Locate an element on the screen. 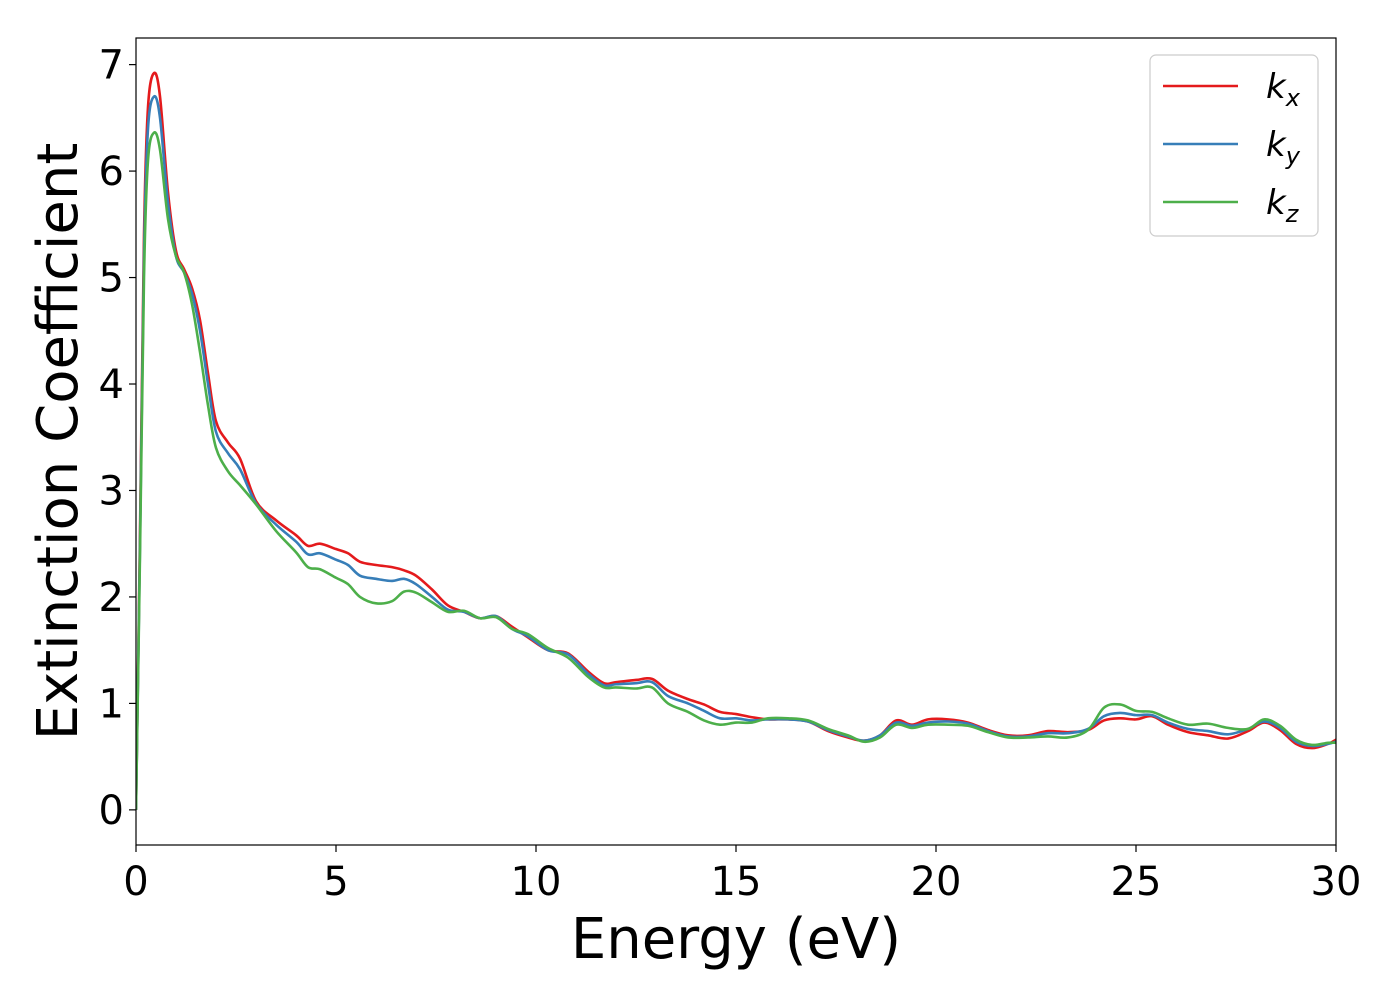 The image size is (1400, 1000). x-tick-label: 5 is located at coordinates (335, 882).